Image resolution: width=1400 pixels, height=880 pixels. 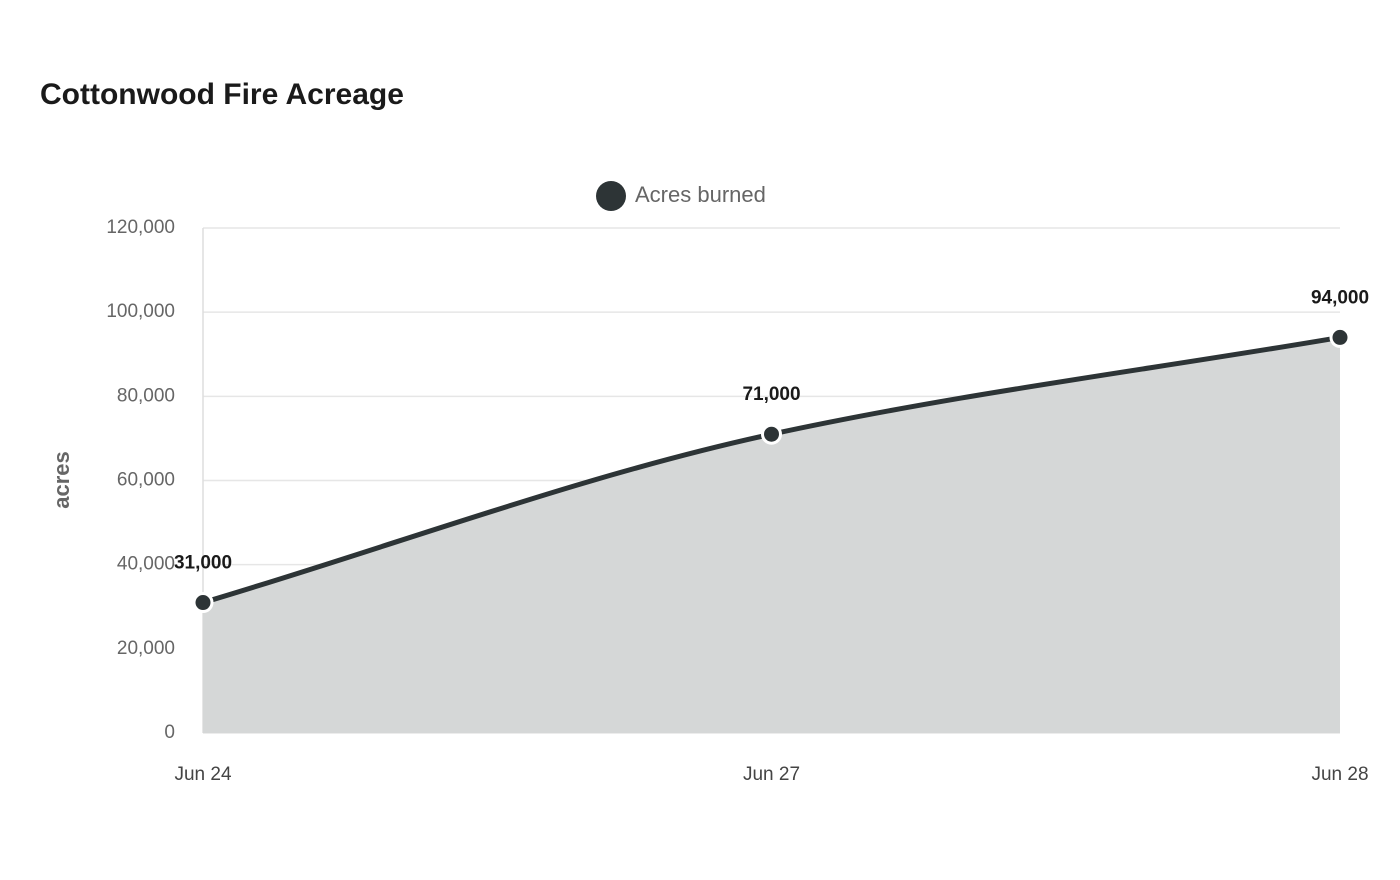 I want to click on y-tick-label: 40,000, so click(x=146, y=564).